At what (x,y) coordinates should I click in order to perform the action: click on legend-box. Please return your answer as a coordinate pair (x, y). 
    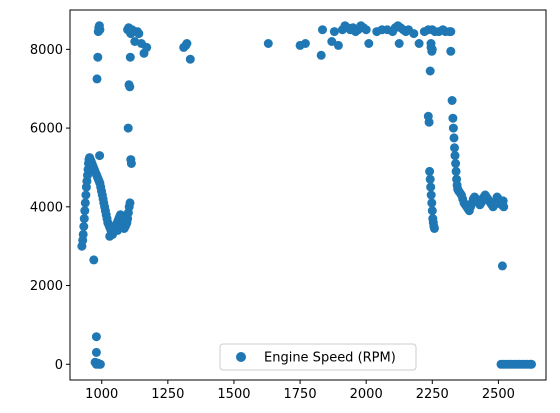
    Looking at the image, I should click on (318, 357).